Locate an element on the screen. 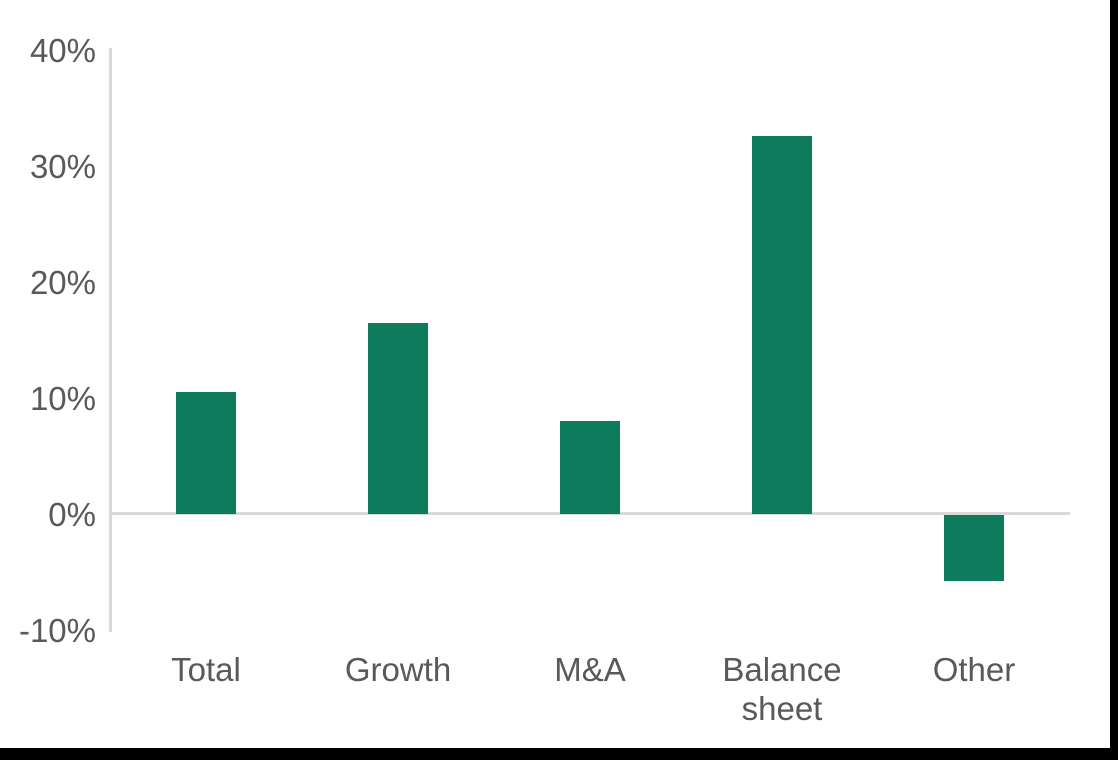 The width and height of the screenshot is (1118, 760). y-axis-line is located at coordinates (110, 340).